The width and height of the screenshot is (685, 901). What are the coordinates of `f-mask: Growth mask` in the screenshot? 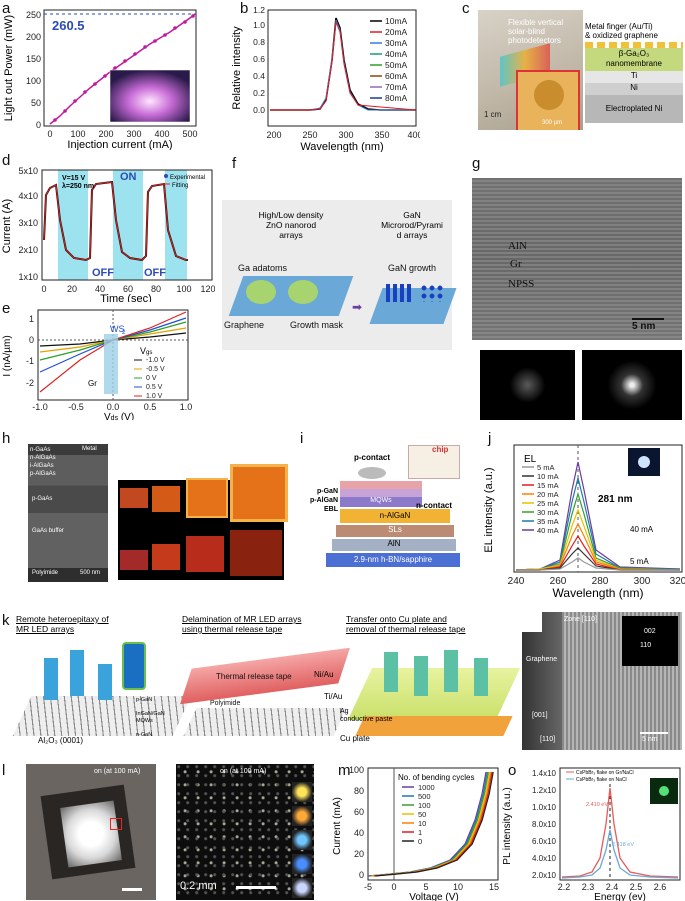 It's located at (317, 325).